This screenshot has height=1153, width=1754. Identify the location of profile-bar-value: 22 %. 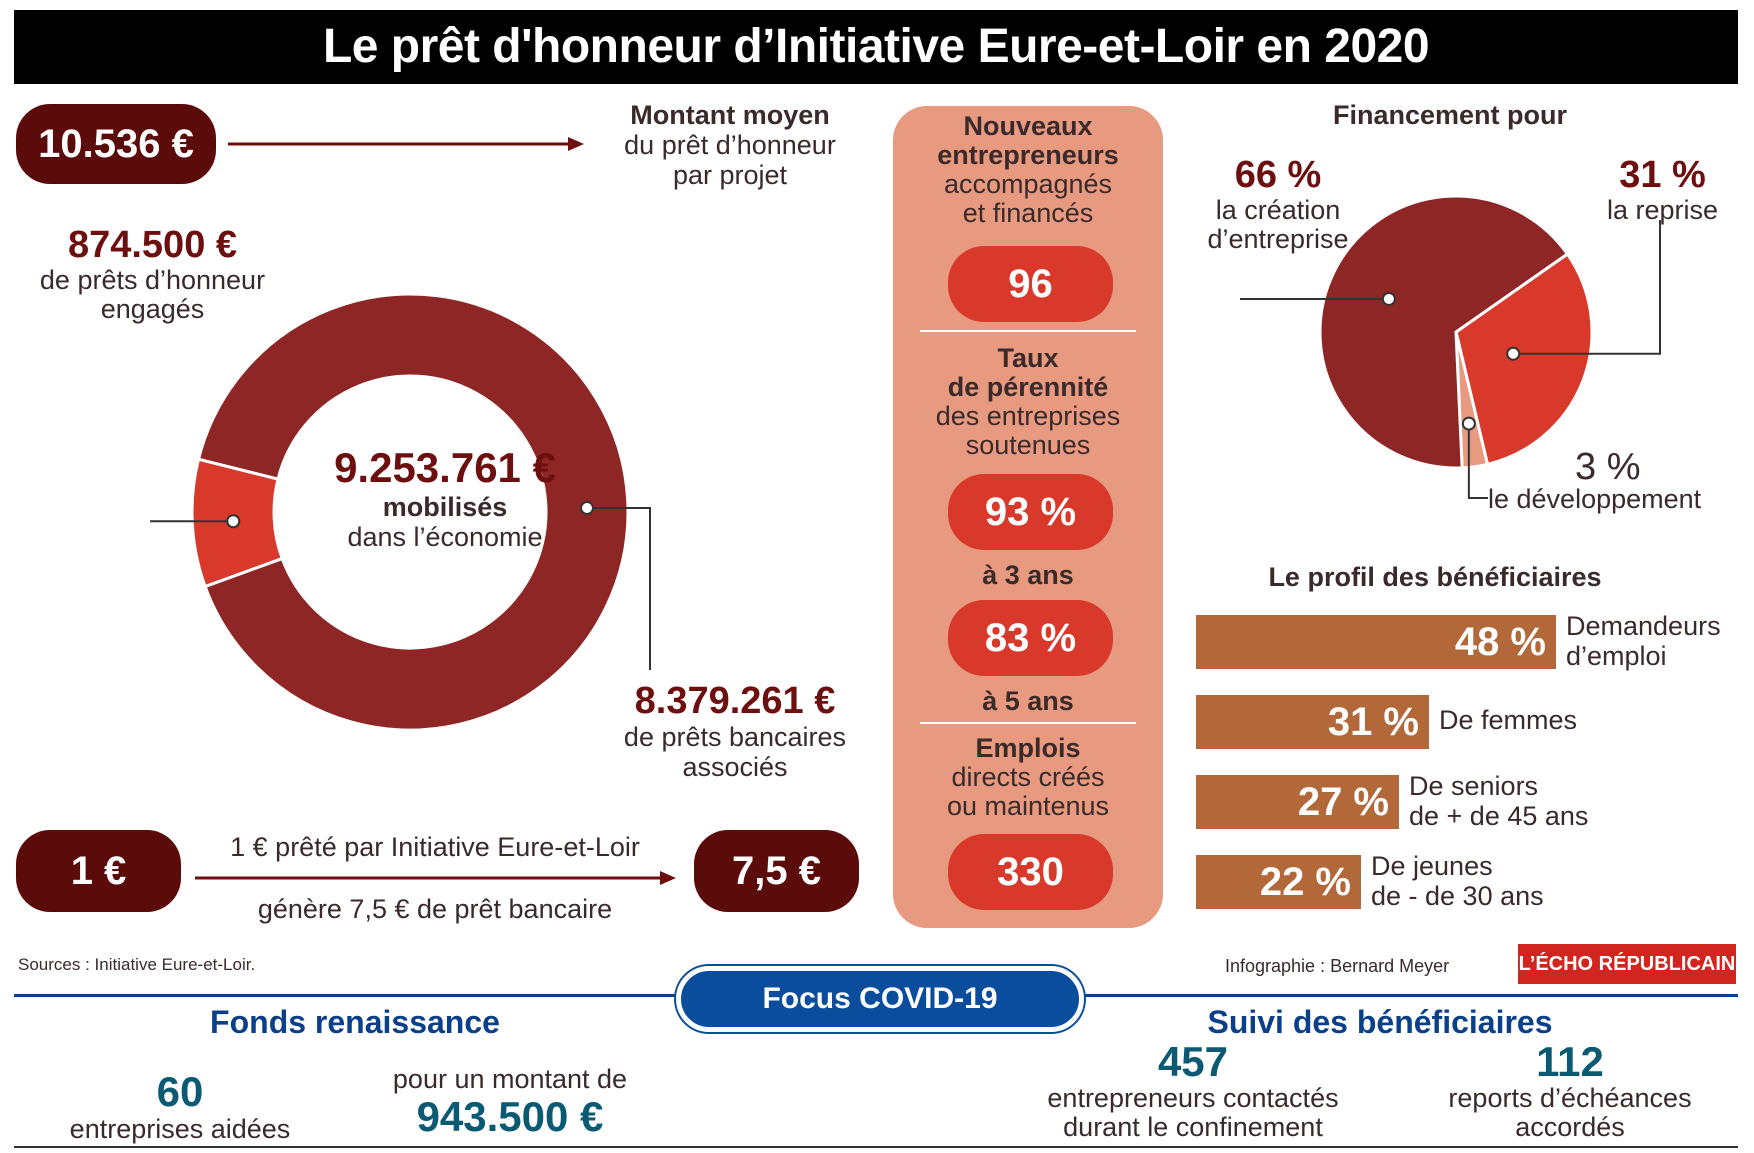
(1305, 882).